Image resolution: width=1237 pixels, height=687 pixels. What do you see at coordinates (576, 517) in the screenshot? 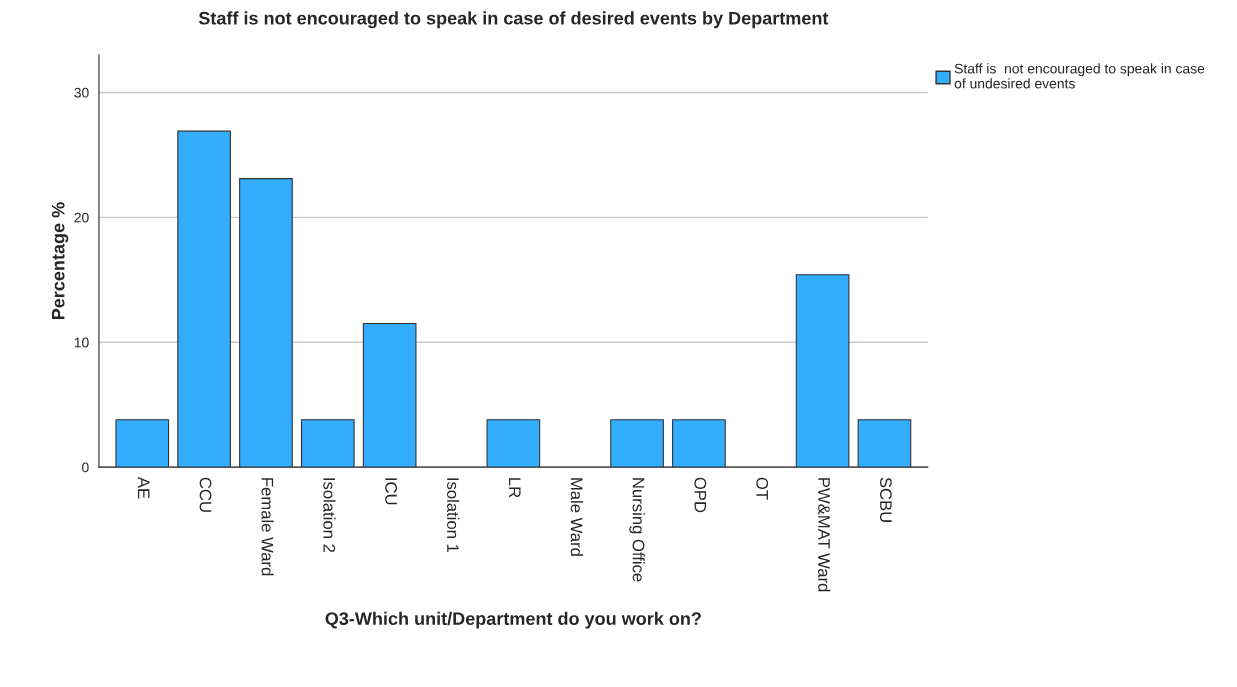
I see `x-tick-label: Male Ward` at bounding box center [576, 517].